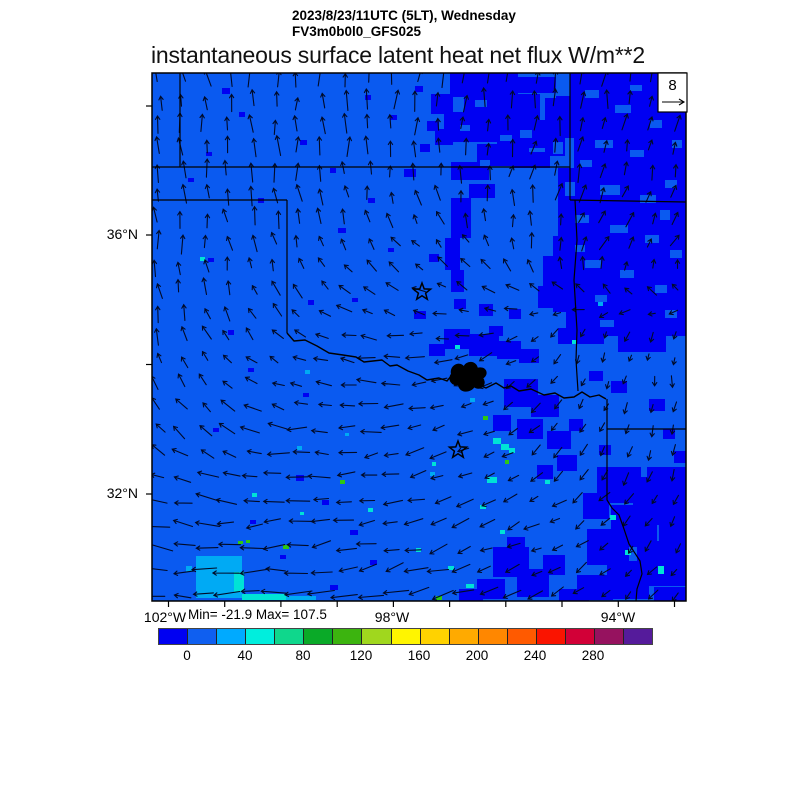 The image size is (800, 800). Describe the element at coordinates (419, 655) in the screenshot. I see `colorbar-tick-label: 160` at that location.